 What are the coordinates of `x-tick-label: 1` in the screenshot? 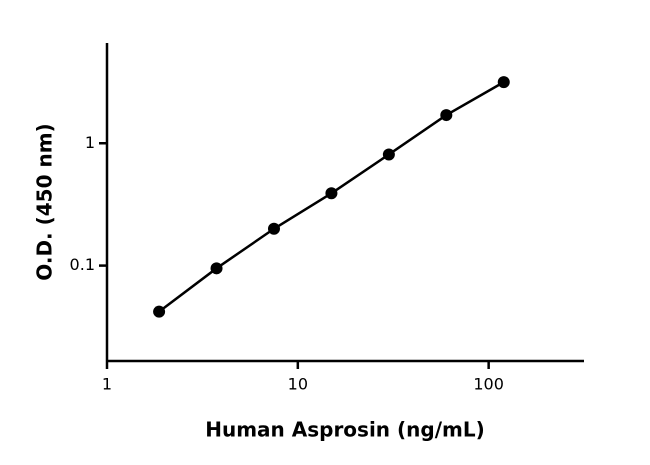 It's located at (107, 384).